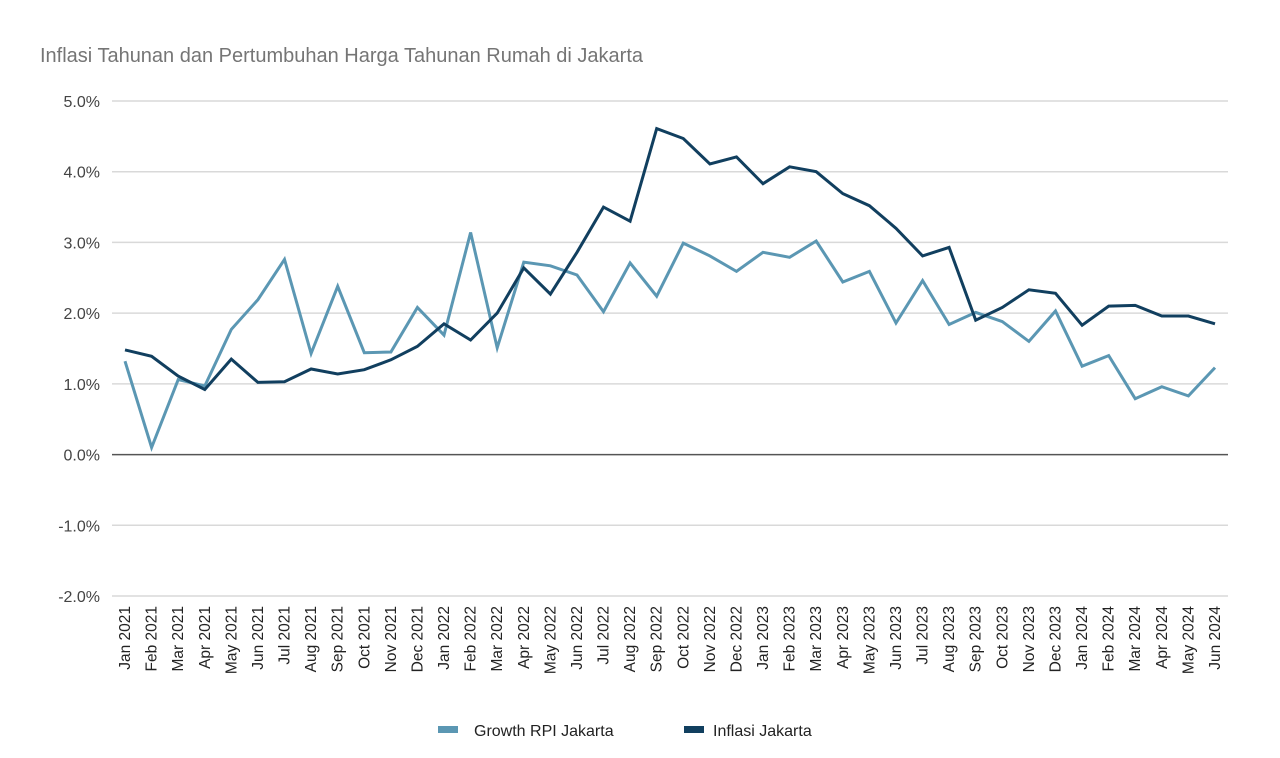 Image resolution: width=1280 pixels, height=758 pixels. Describe the element at coordinates (843, 637) in the screenshot. I see `x-tick-label: Apr 2023` at that location.